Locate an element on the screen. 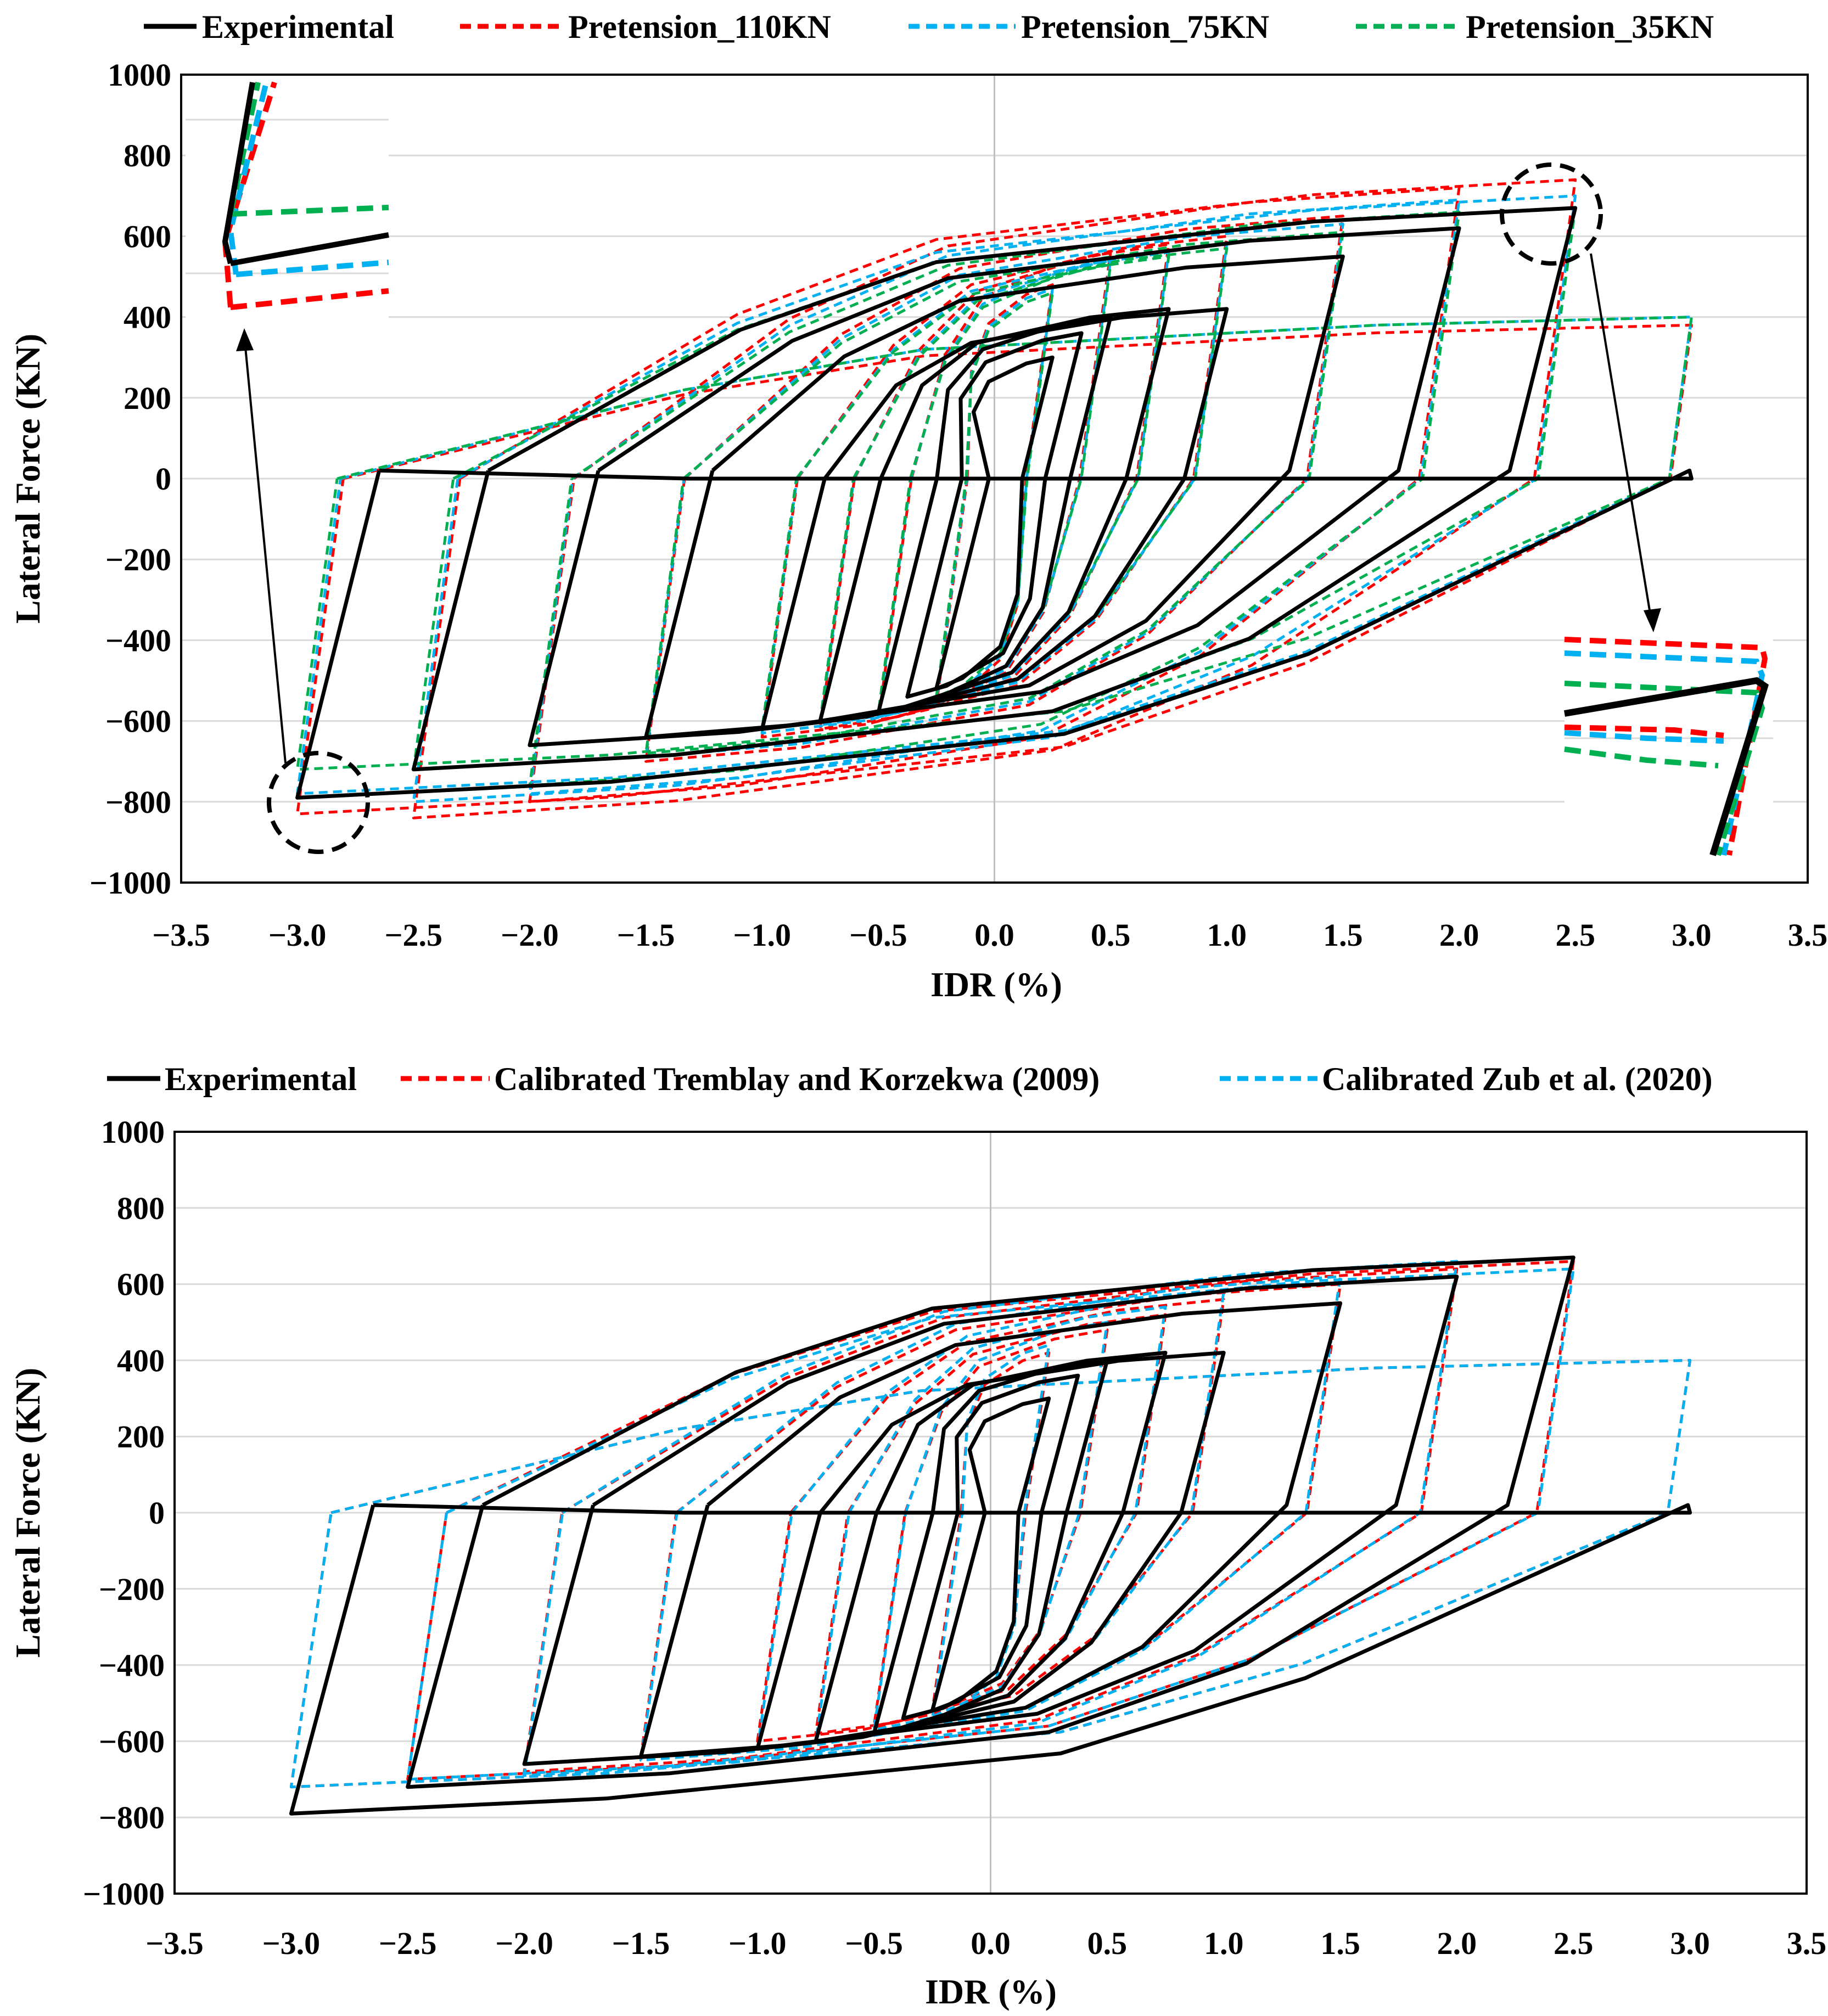 Image resolution: width=1828 pixels, height=2016 pixels. zoom-detail-peak-positive is located at coordinates (1636, 509).